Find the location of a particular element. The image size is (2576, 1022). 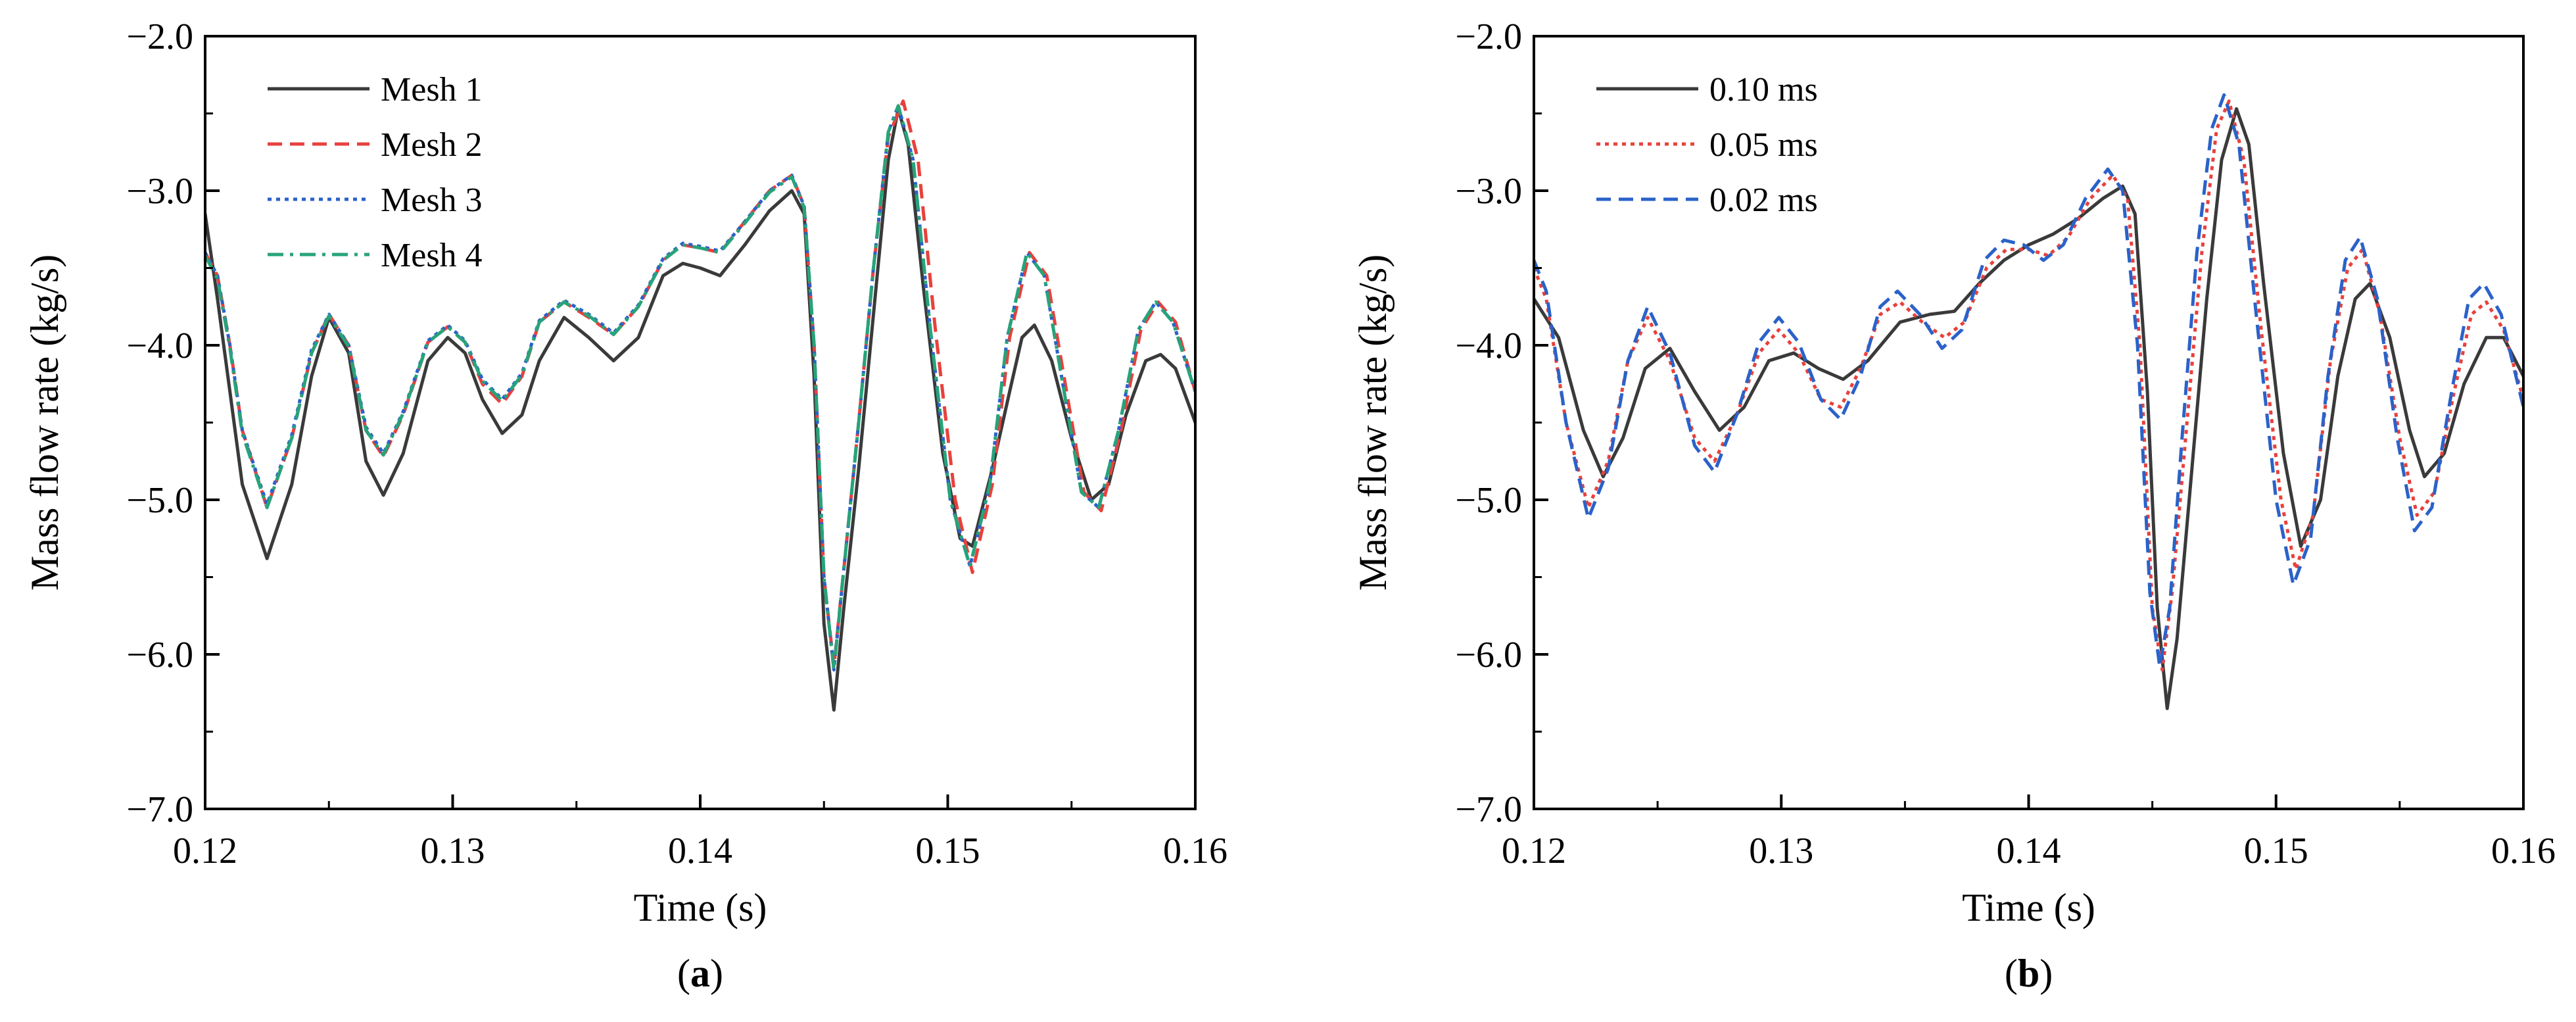

legend-label-1: Mesh 1 is located at coordinates (432, 90).